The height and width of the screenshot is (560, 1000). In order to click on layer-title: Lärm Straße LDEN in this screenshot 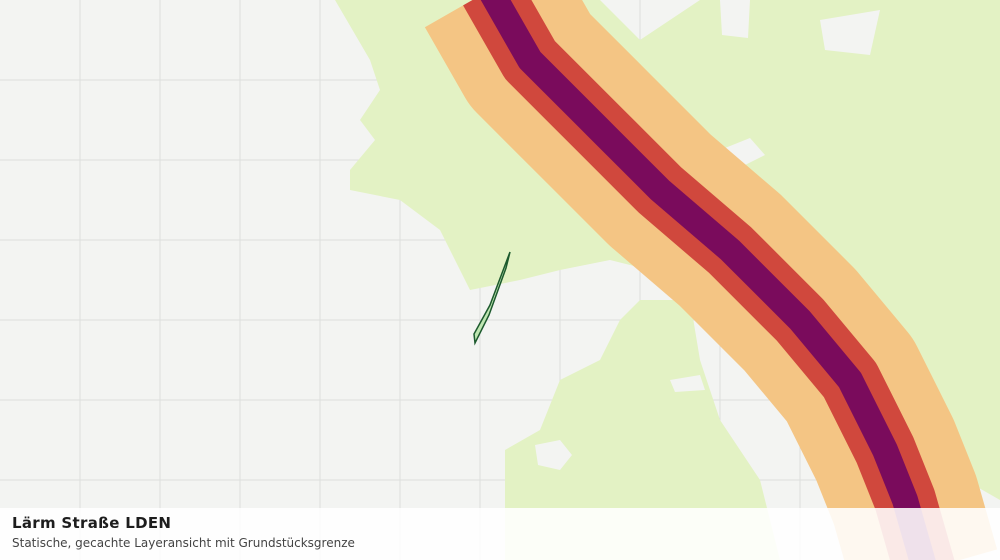, I will do `click(92, 523)`.